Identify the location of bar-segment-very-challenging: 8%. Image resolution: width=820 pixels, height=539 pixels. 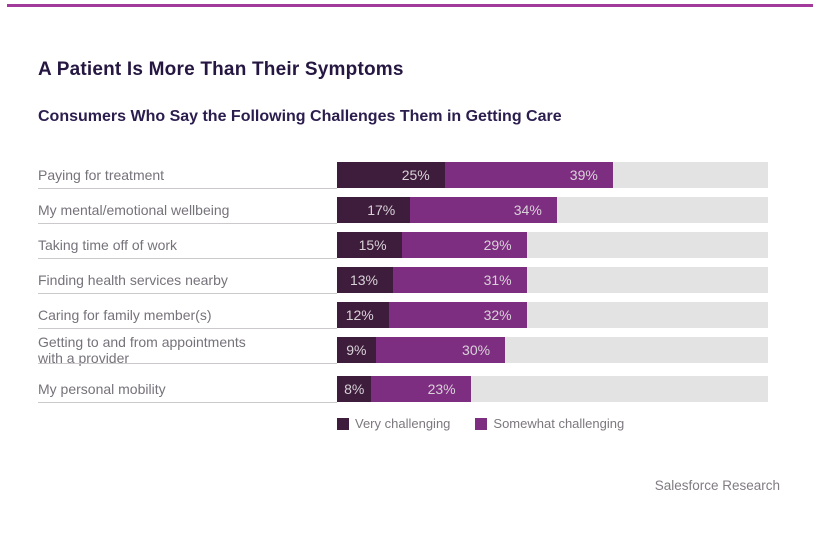
(354, 389).